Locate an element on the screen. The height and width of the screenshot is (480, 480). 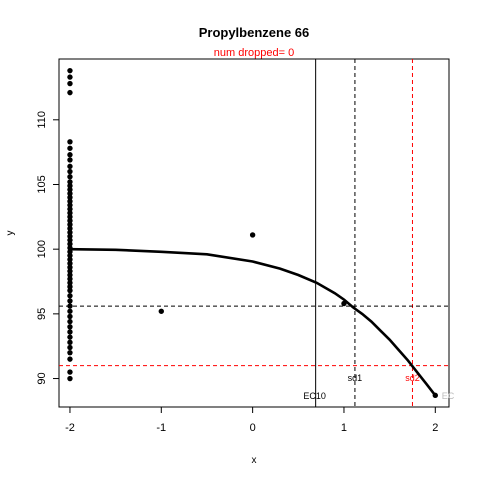
reference-label-sd2: sd2 is located at coordinates (412, 378).